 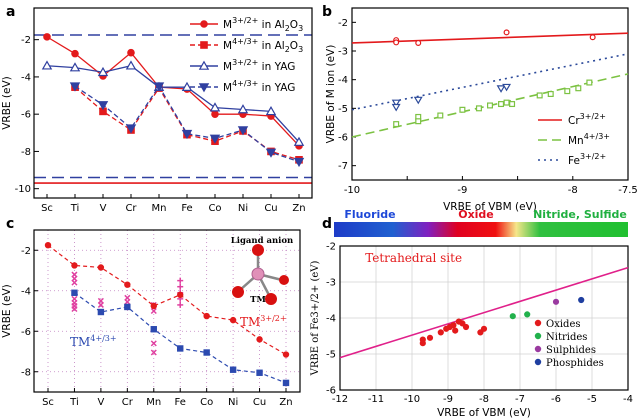 What do you see at coordinates (263, 45) in the screenshot?
I see `legend-label: M4+/3+ in Al2O3` at bounding box center [263, 45].